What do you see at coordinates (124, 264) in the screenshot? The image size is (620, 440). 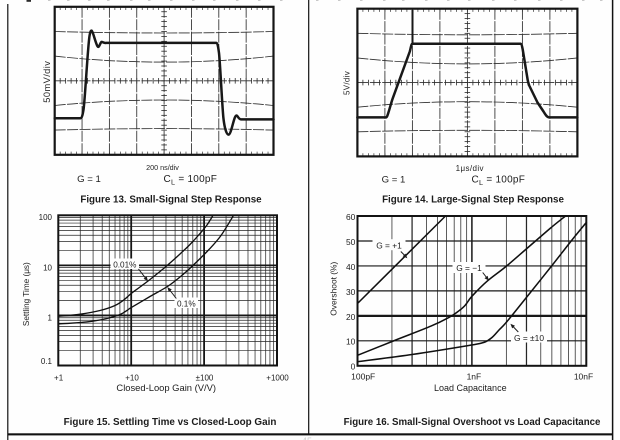 I see `svg-text: 0.01%` at bounding box center [124, 264].